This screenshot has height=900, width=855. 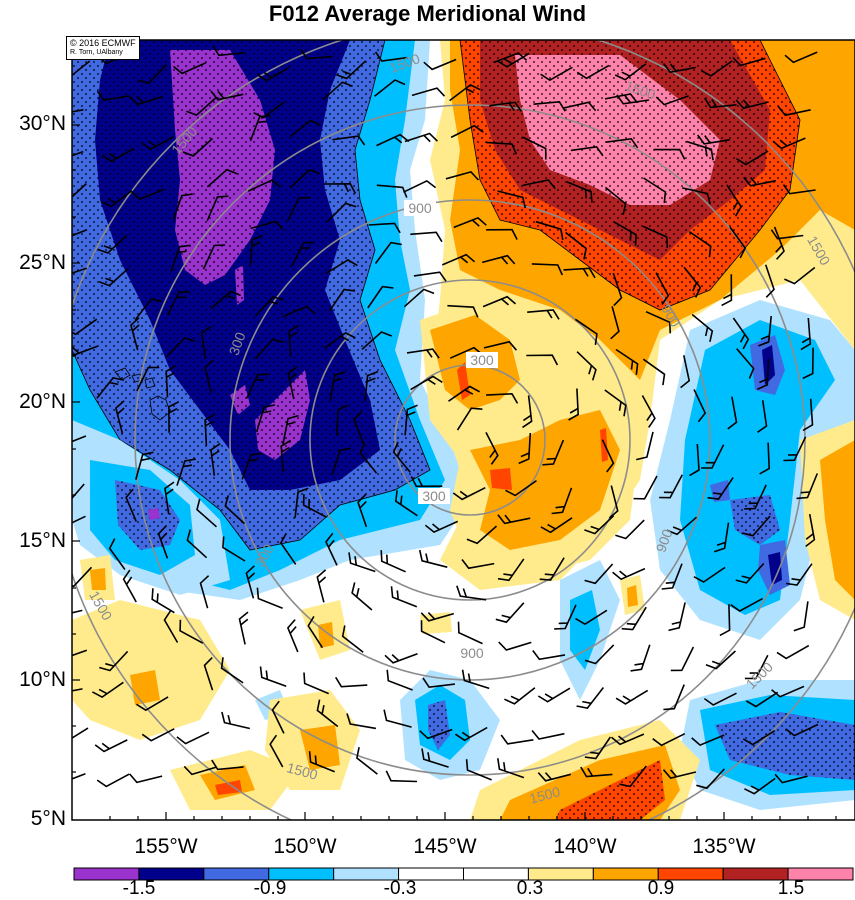 I want to click on contour-line-n, so click(x=630, y=175).